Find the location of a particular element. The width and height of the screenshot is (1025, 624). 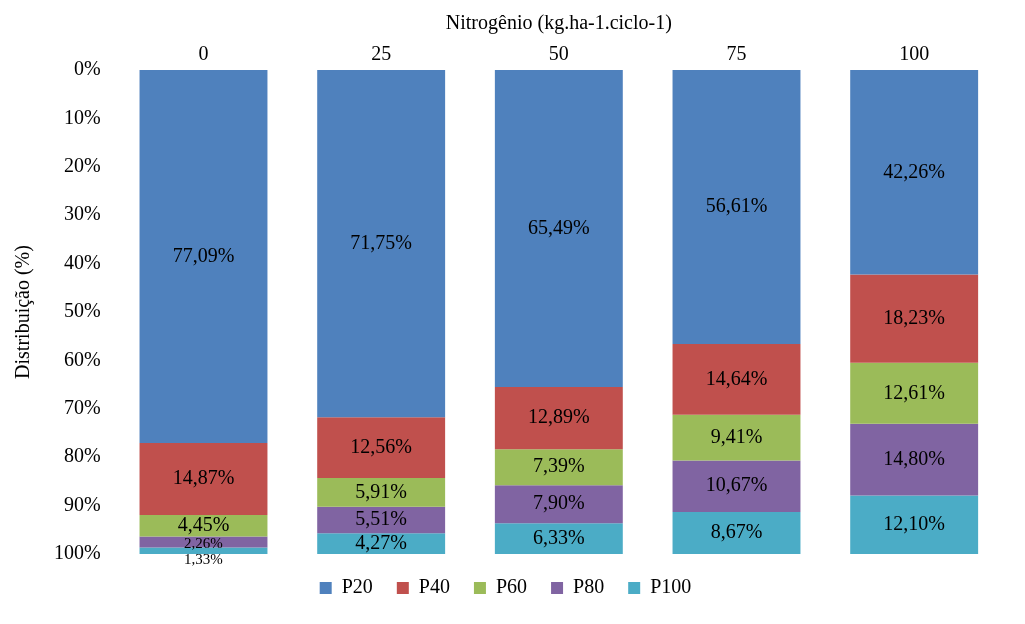

data-label: 14,64% is located at coordinates (736, 377).